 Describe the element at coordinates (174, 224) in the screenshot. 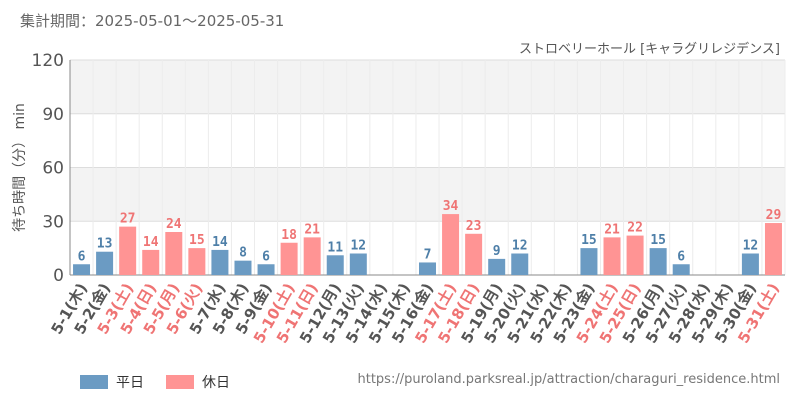

I see `data-label: 24` at that location.